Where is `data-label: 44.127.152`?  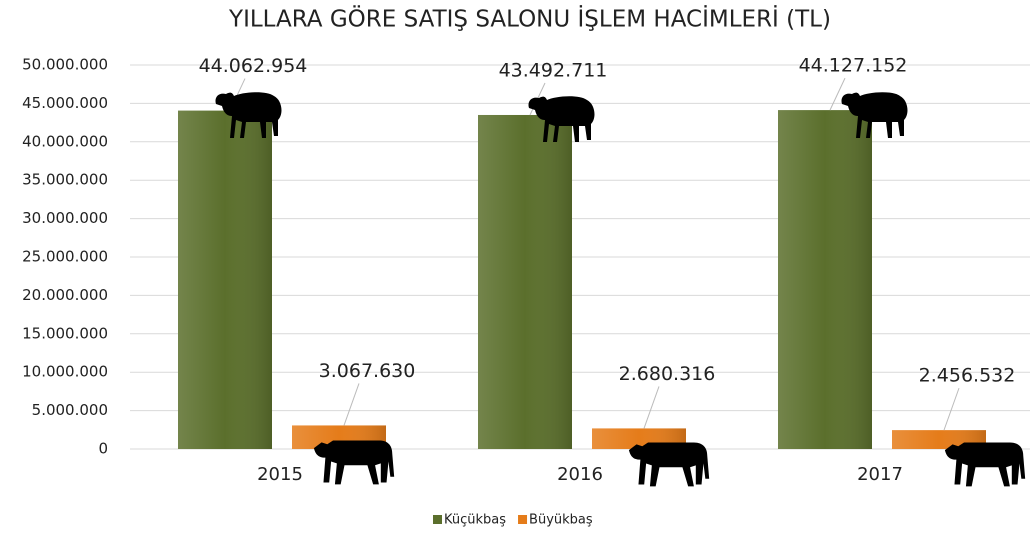 data-label: 44.127.152 is located at coordinates (853, 66).